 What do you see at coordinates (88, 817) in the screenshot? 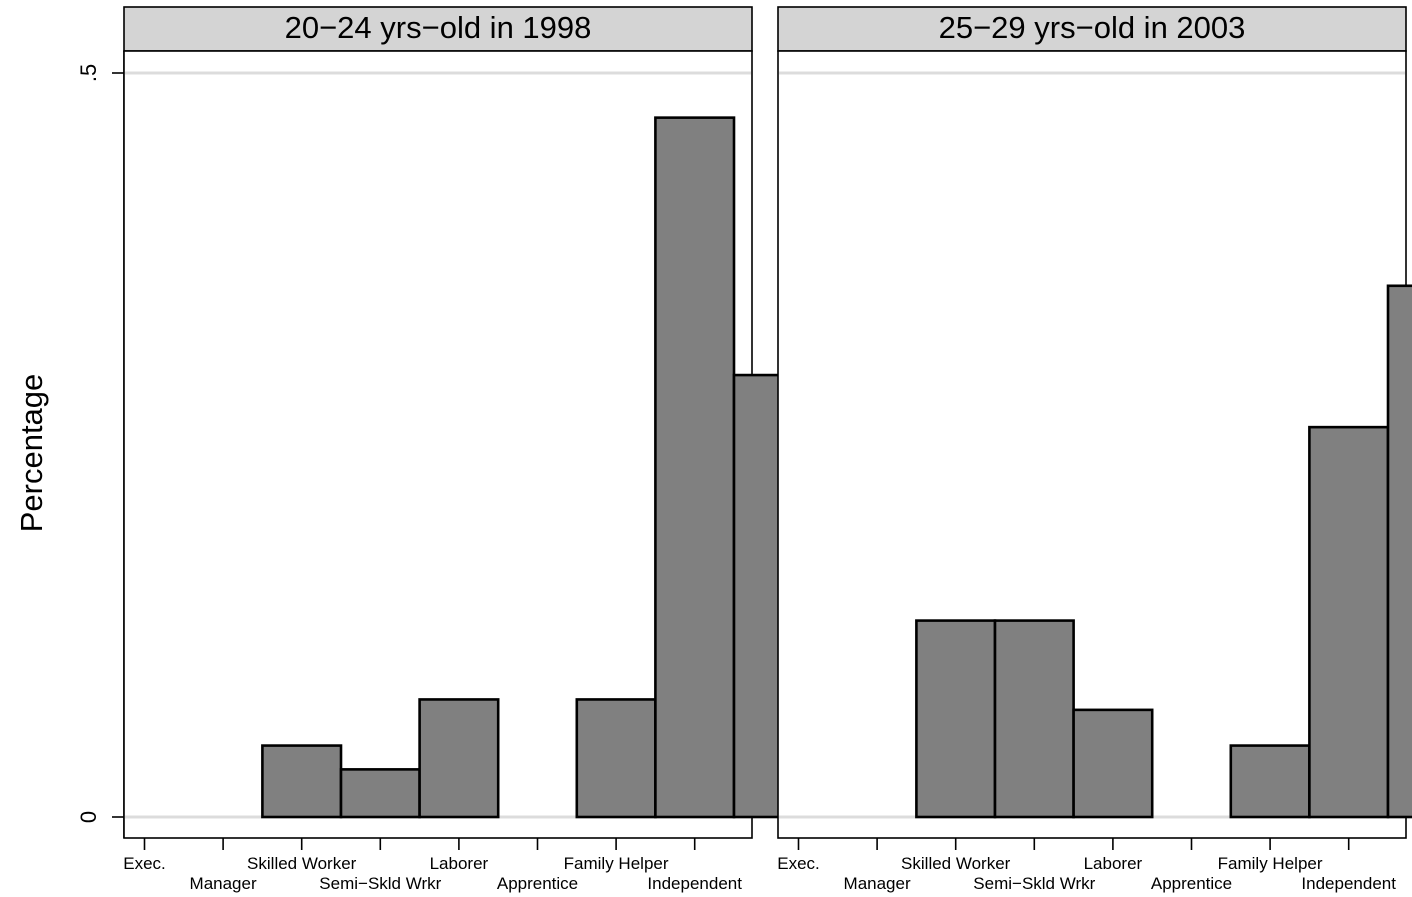
I see `y-tick-label: 0` at bounding box center [88, 817].